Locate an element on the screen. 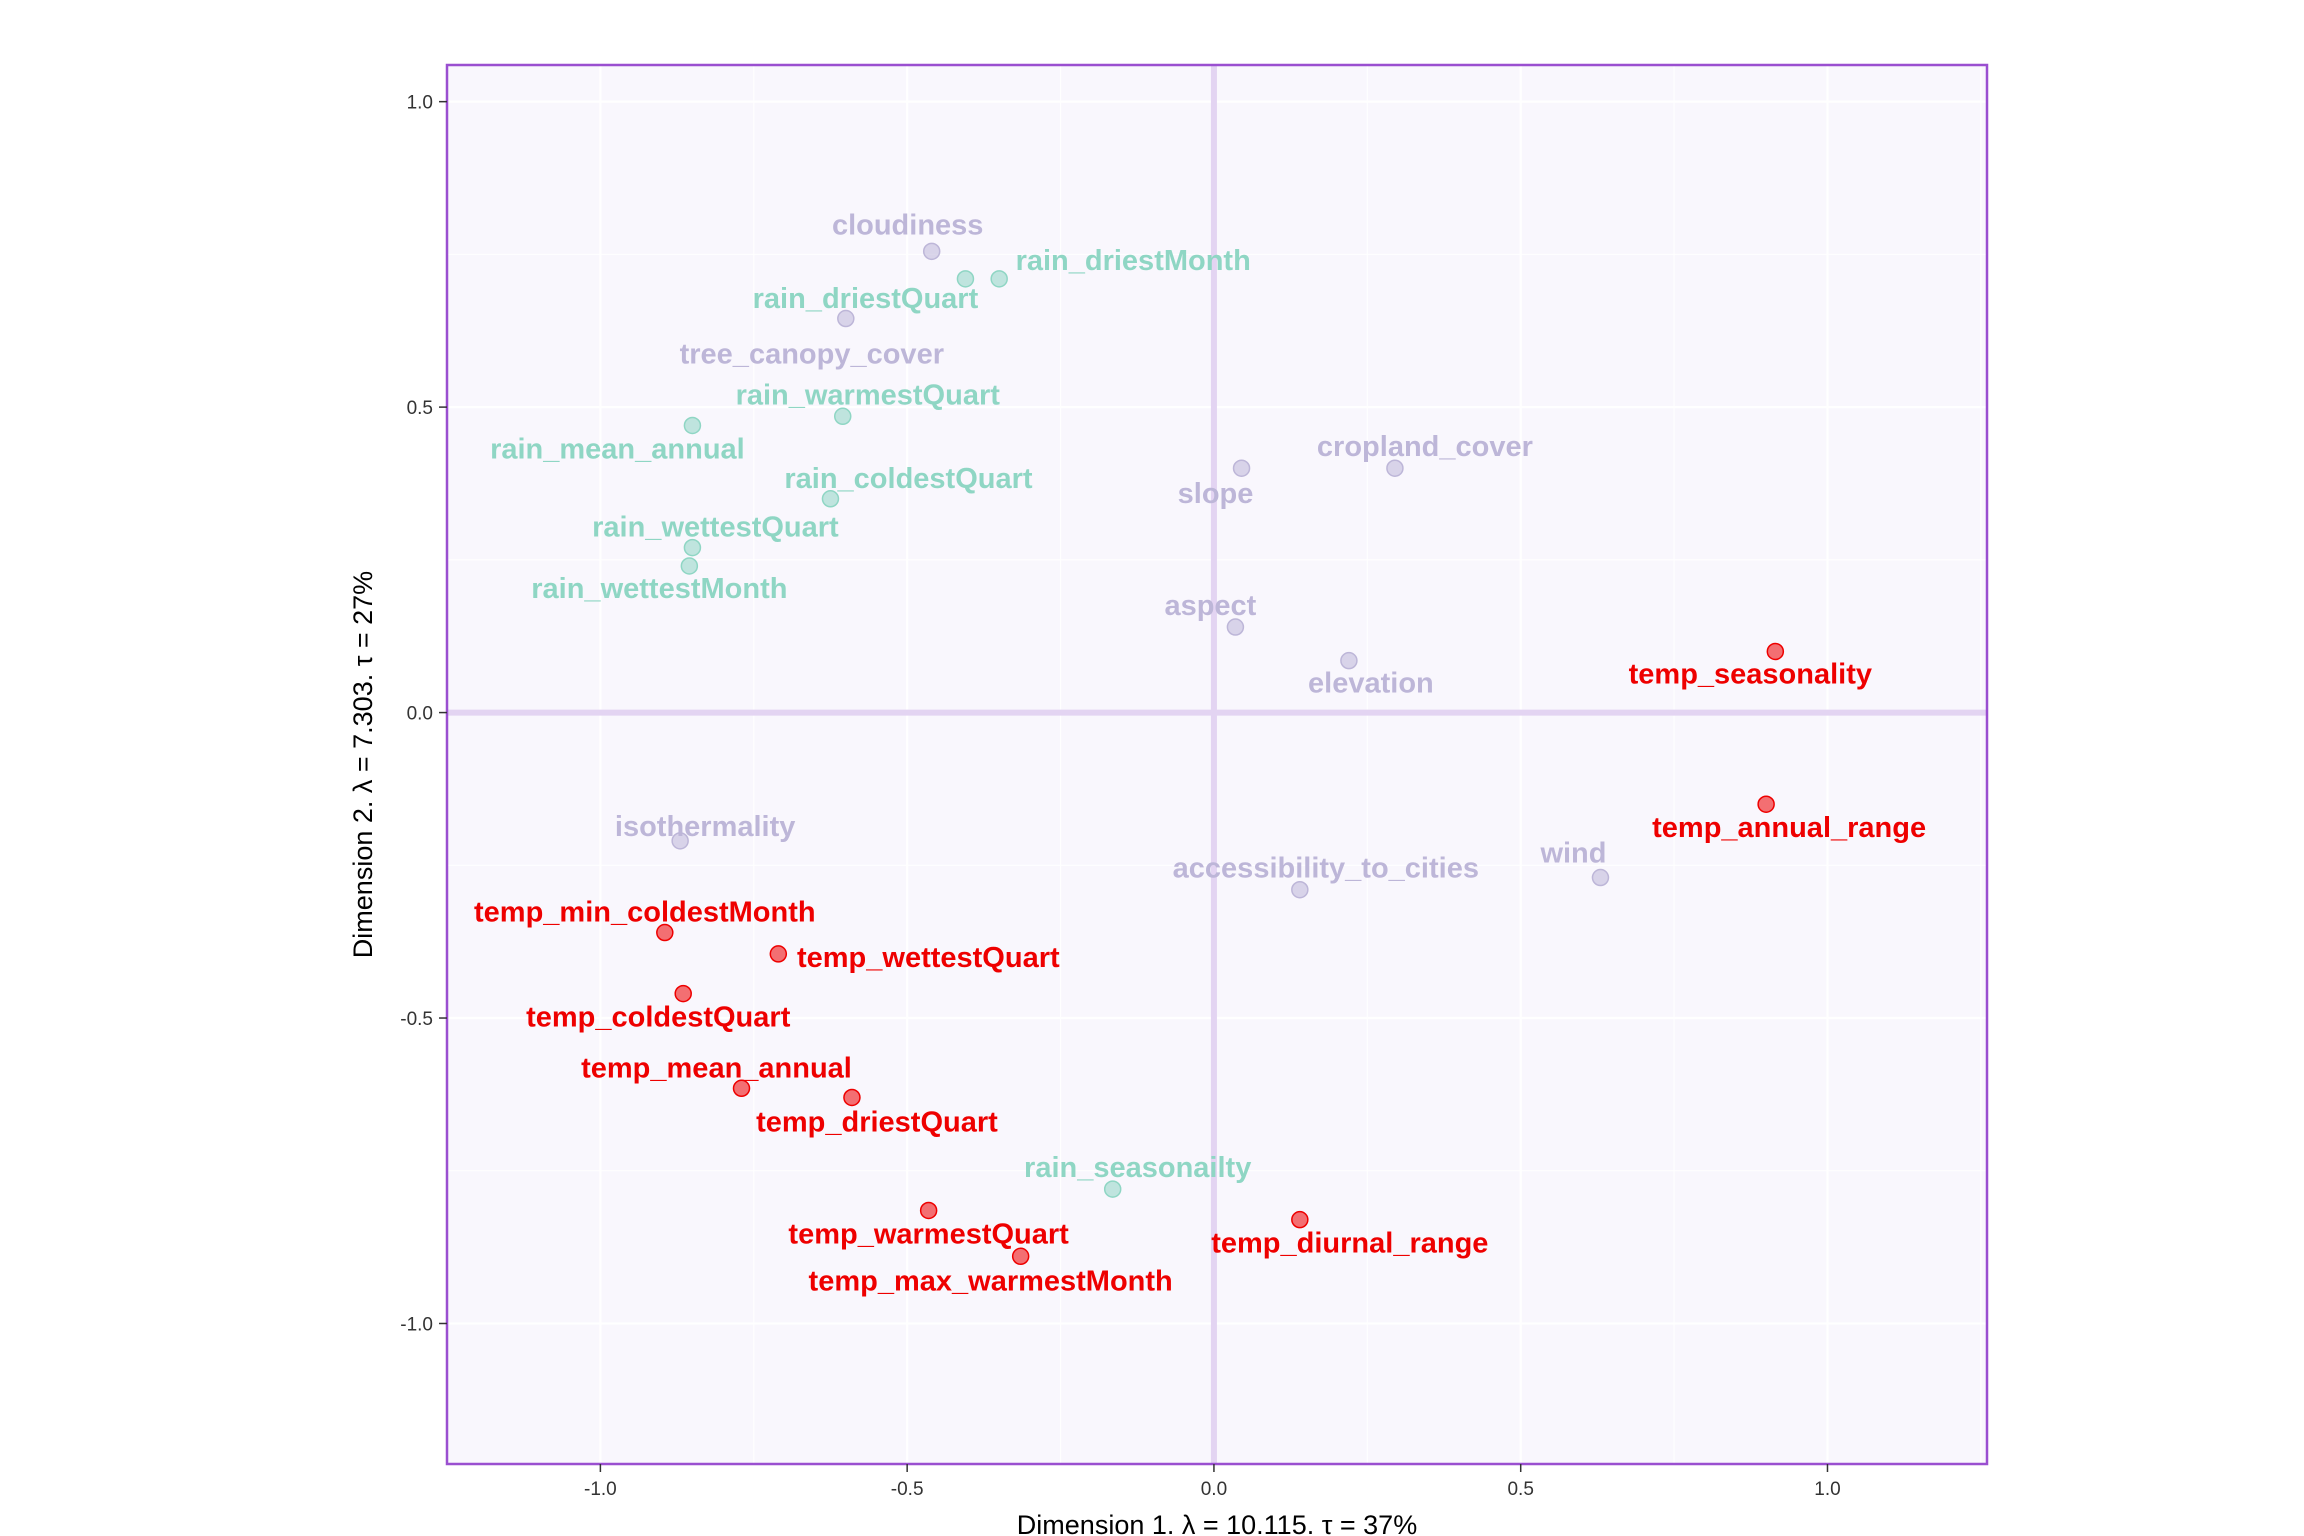 The height and width of the screenshot is (1536, 2304). data-point-temp-seasonality is located at coordinates (1775, 651).